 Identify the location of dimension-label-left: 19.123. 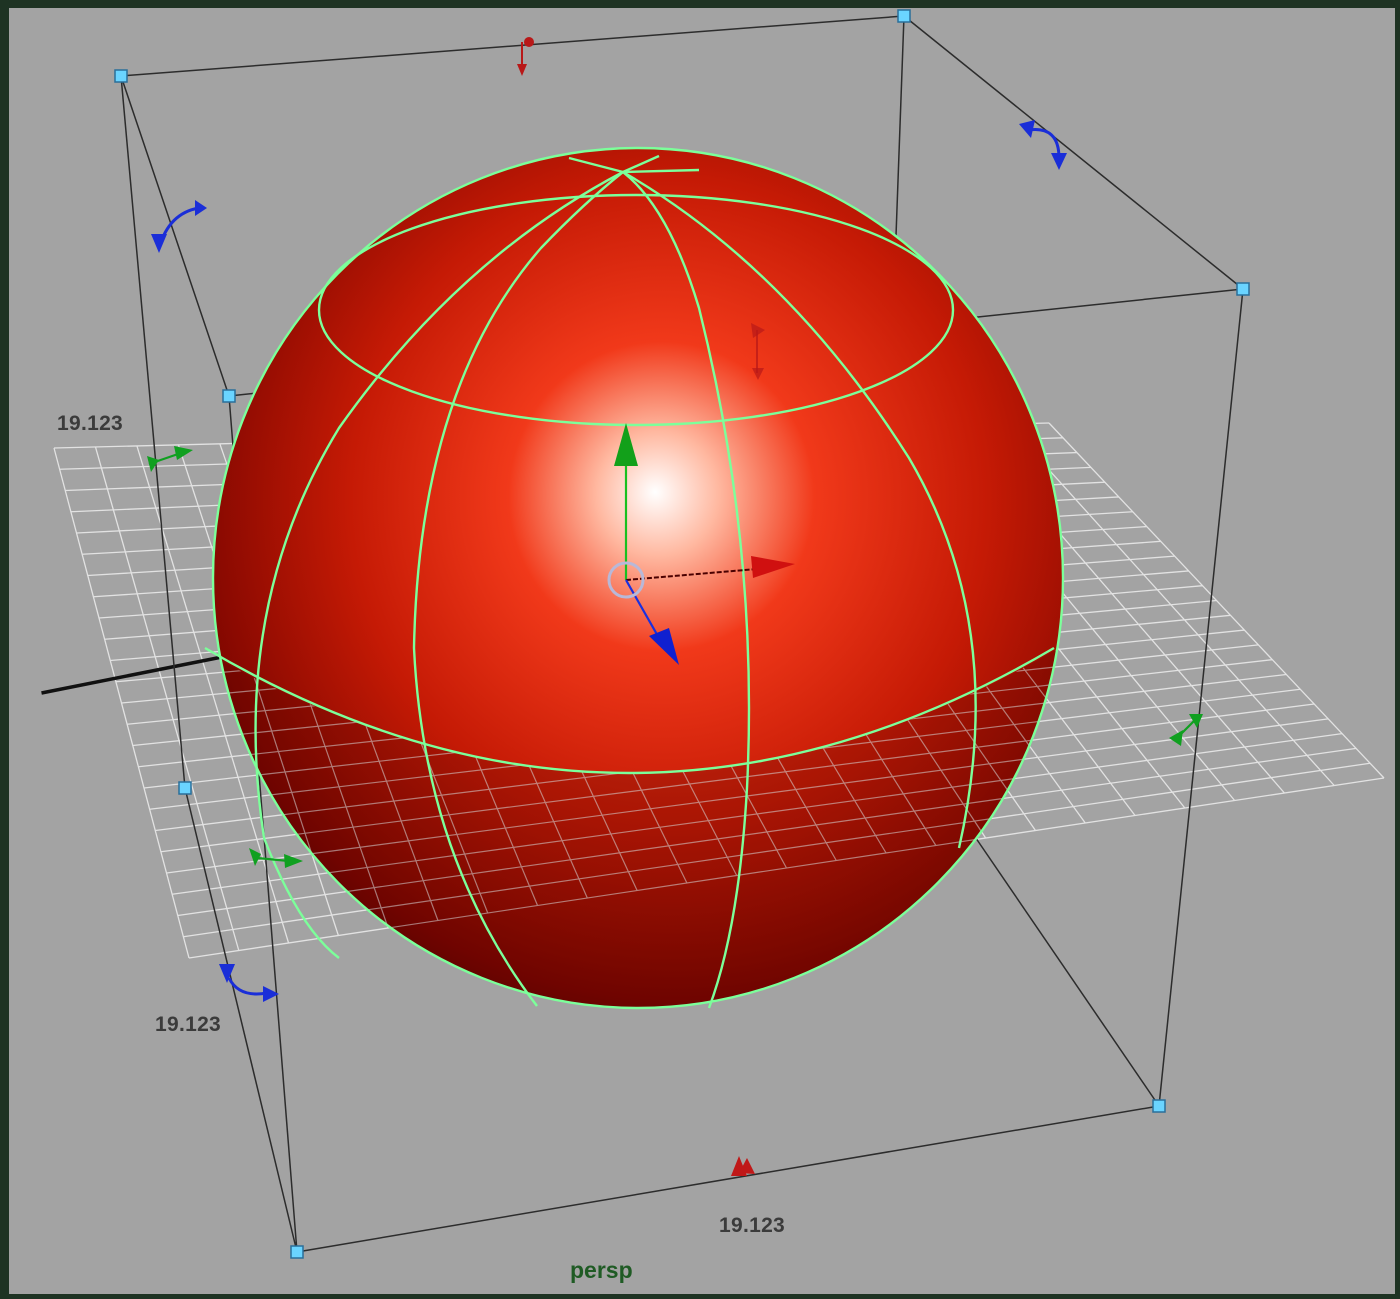
(90, 423).